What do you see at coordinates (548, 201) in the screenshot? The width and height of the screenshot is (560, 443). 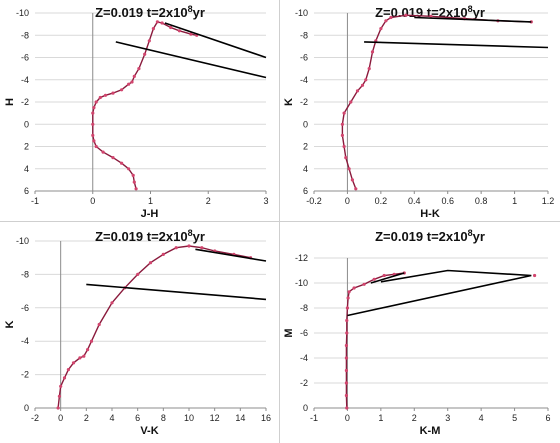 I see `x-tick-label: 1.2` at bounding box center [548, 201].